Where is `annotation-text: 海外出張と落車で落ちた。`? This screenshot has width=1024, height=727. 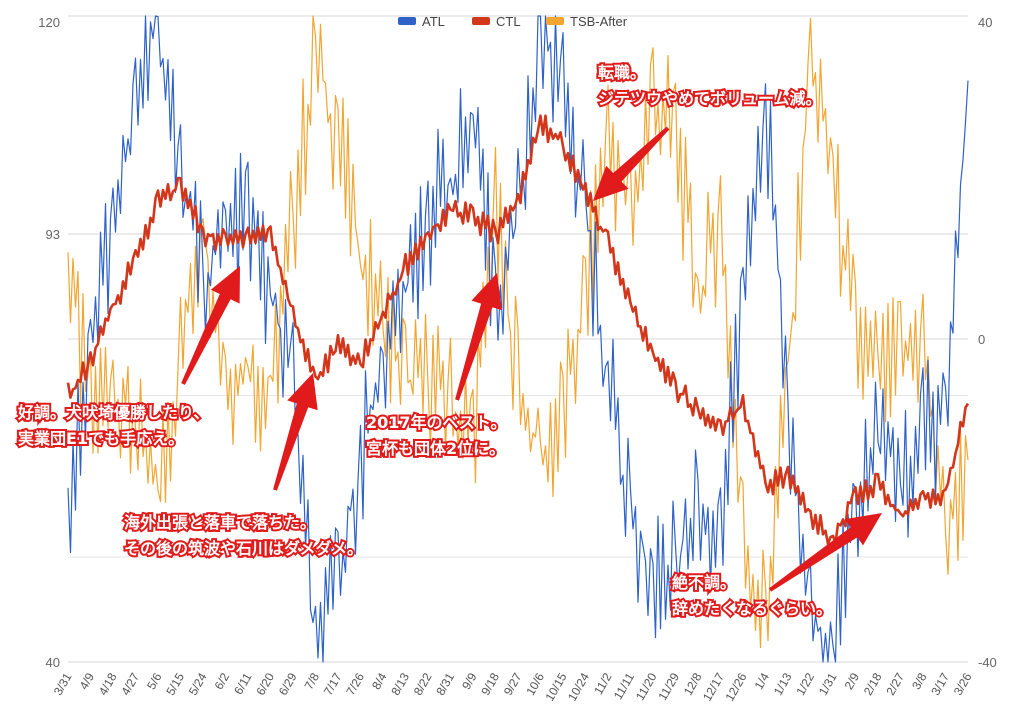 annotation-text: 海外出張と落車で落ちた。 is located at coordinates (220, 522).